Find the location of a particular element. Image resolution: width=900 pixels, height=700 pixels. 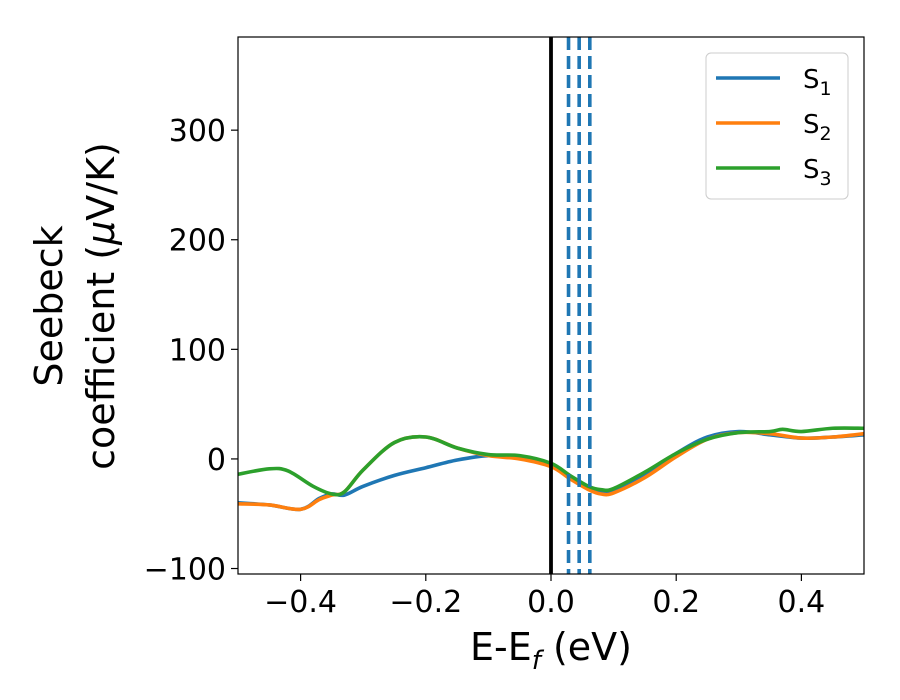

y-axis-label-line1: Seebeck is located at coordinates (49, 305).